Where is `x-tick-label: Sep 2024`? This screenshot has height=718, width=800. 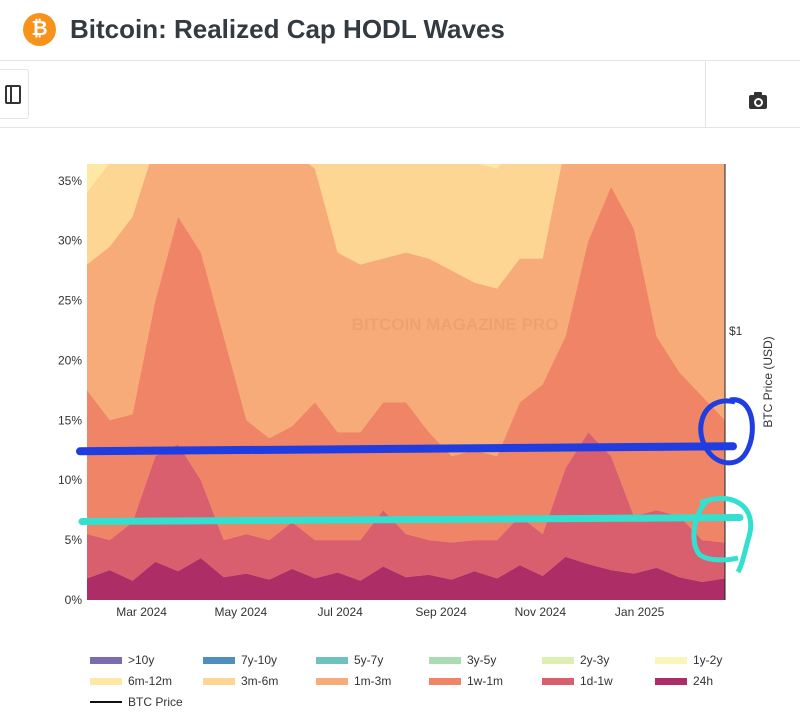
x-tick-label: Sep 2024 is located at coordinates (441, 612).